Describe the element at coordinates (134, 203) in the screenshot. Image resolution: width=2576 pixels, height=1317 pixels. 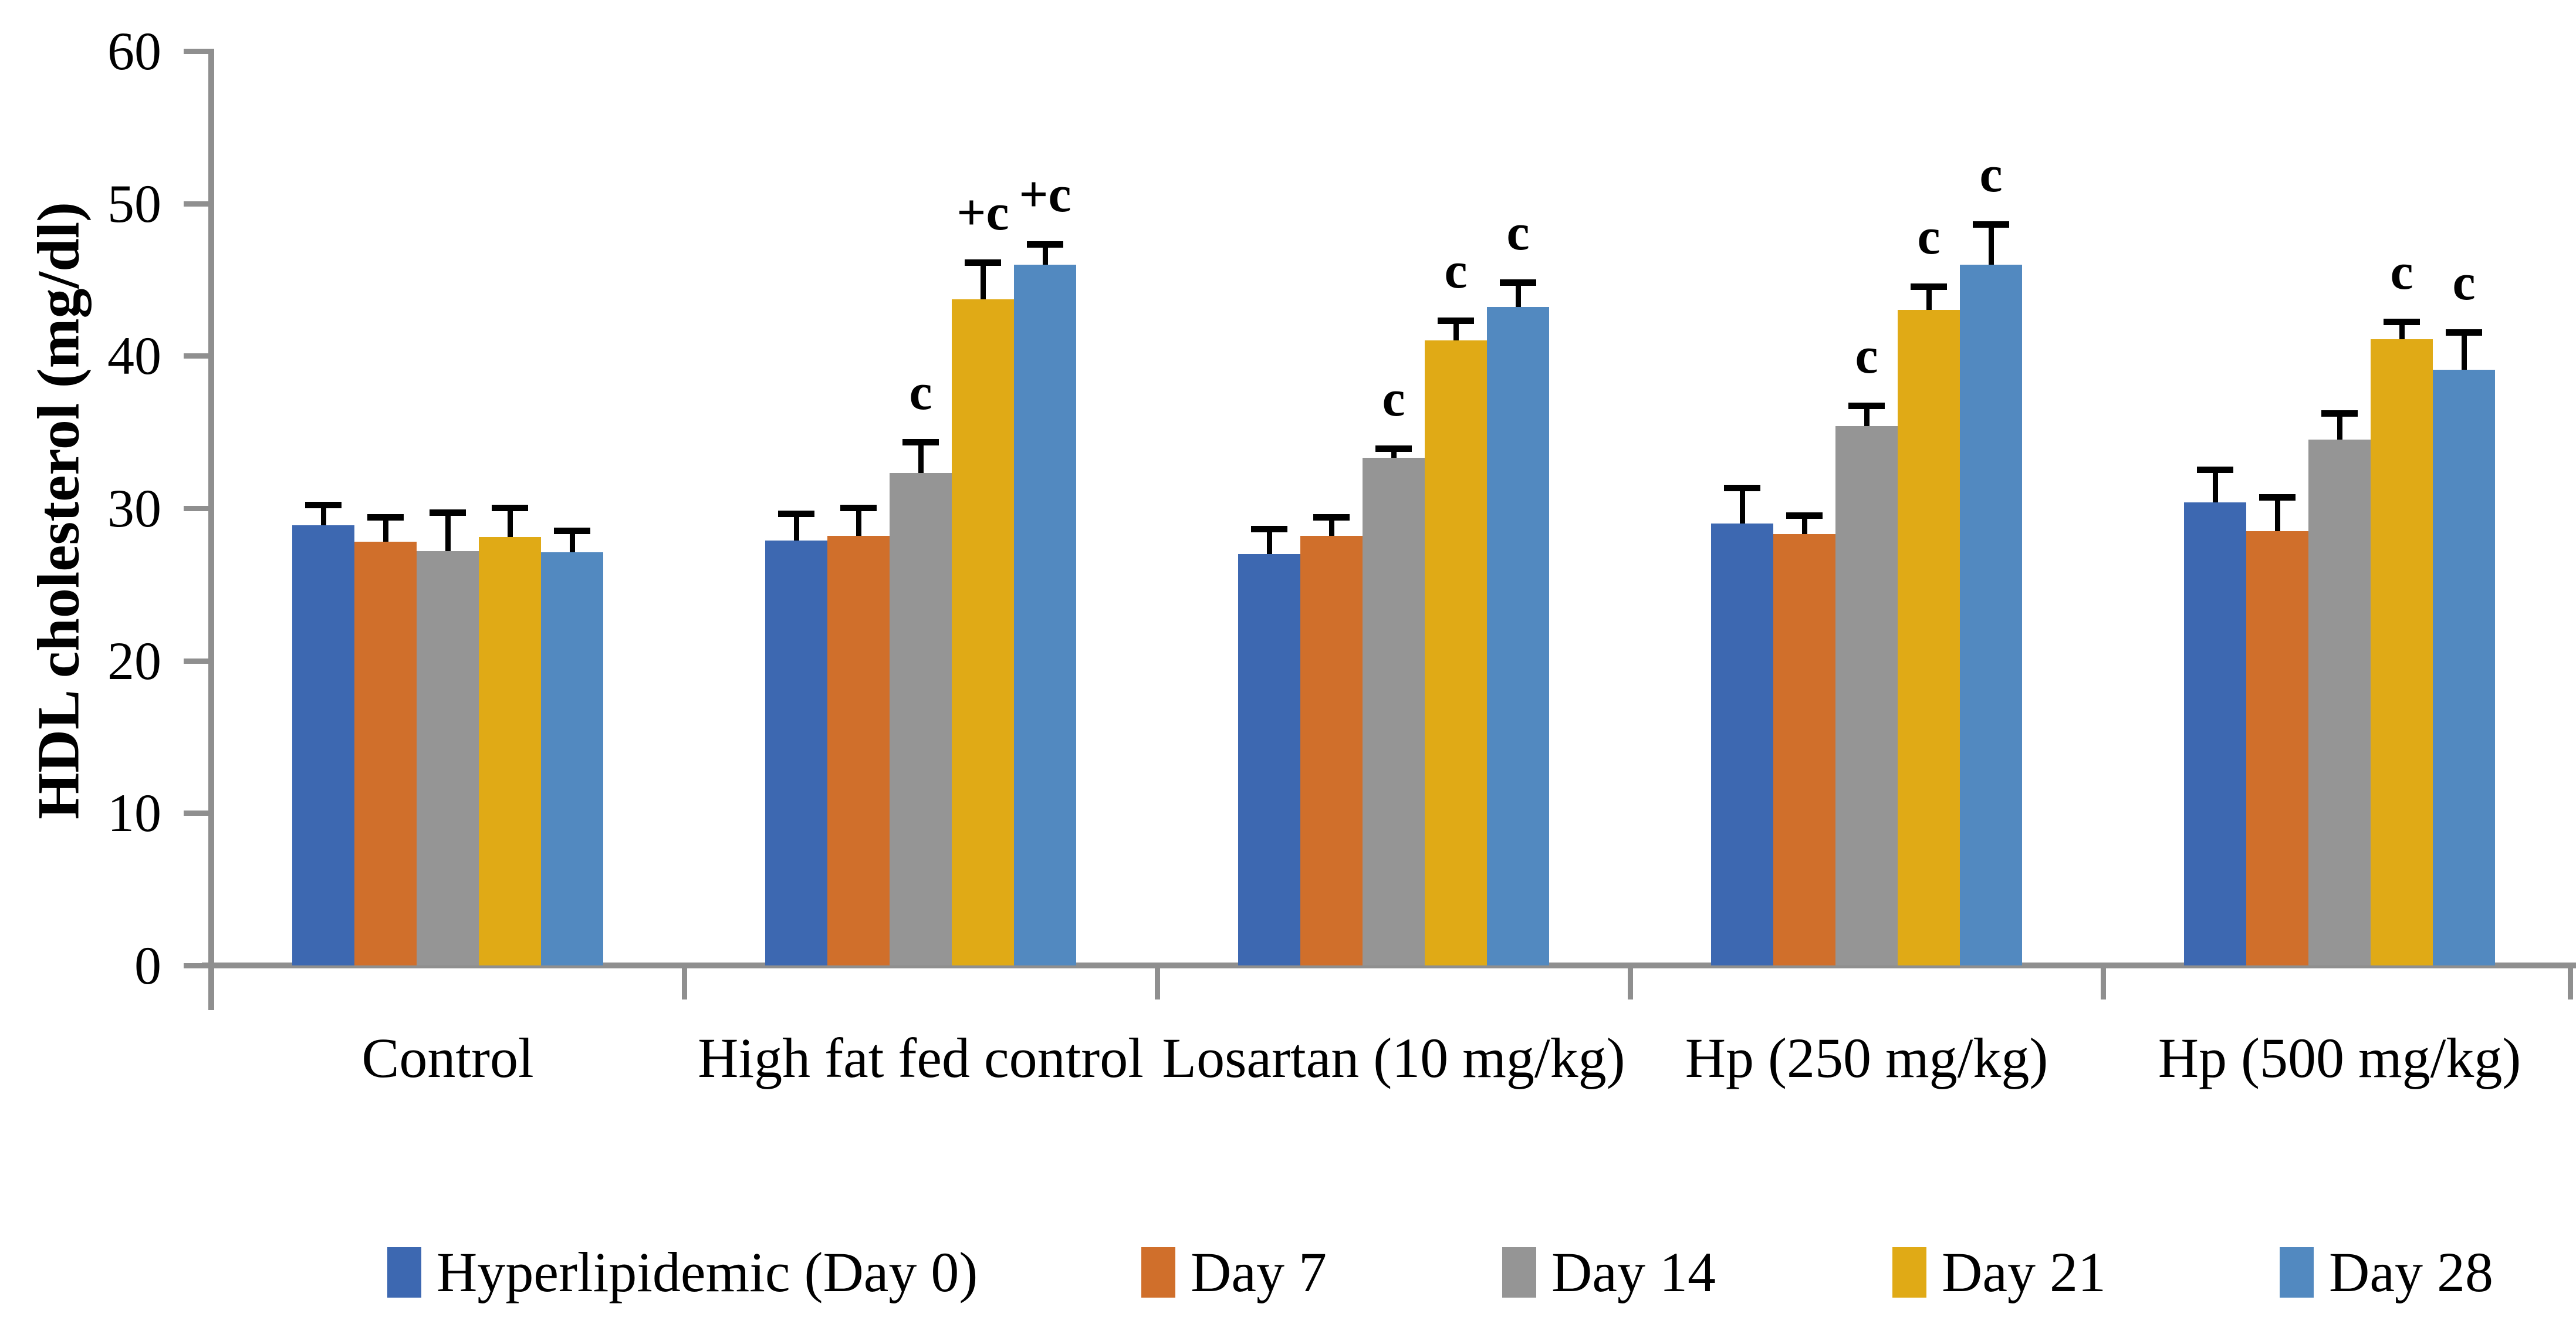
I see `y-tick-label: 50` at that location.